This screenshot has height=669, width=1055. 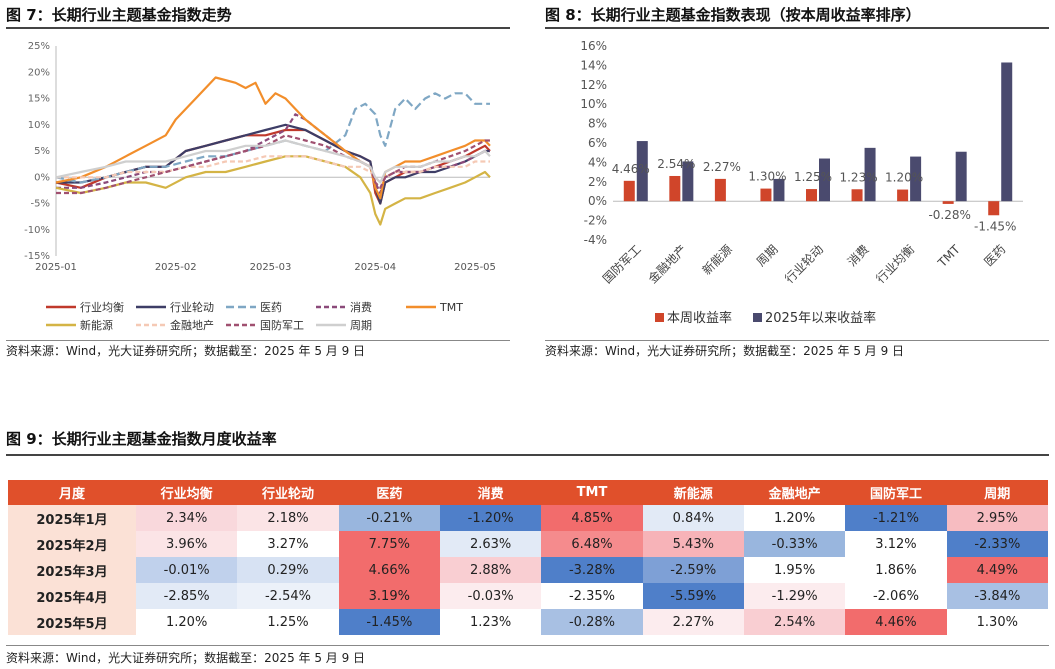 I want to click on y-tick-label: 14%, so click(x=593, y=65).